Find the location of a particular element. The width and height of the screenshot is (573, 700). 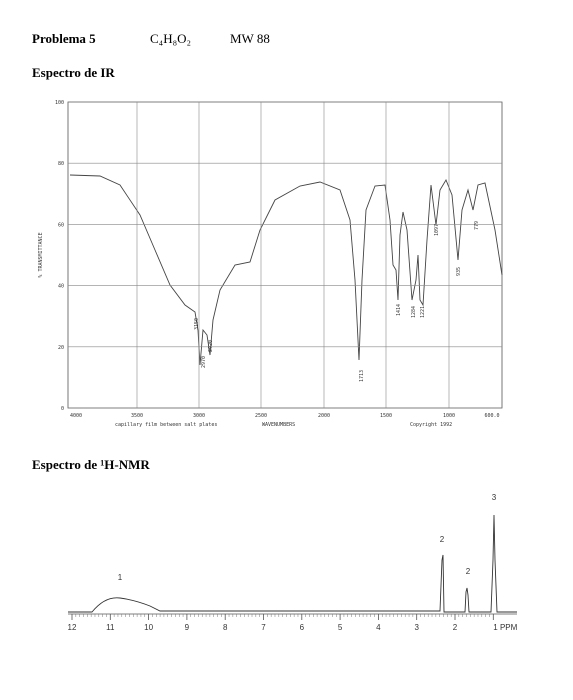

ir-y-tick-label: 80 is located at coordinates (61, 164).